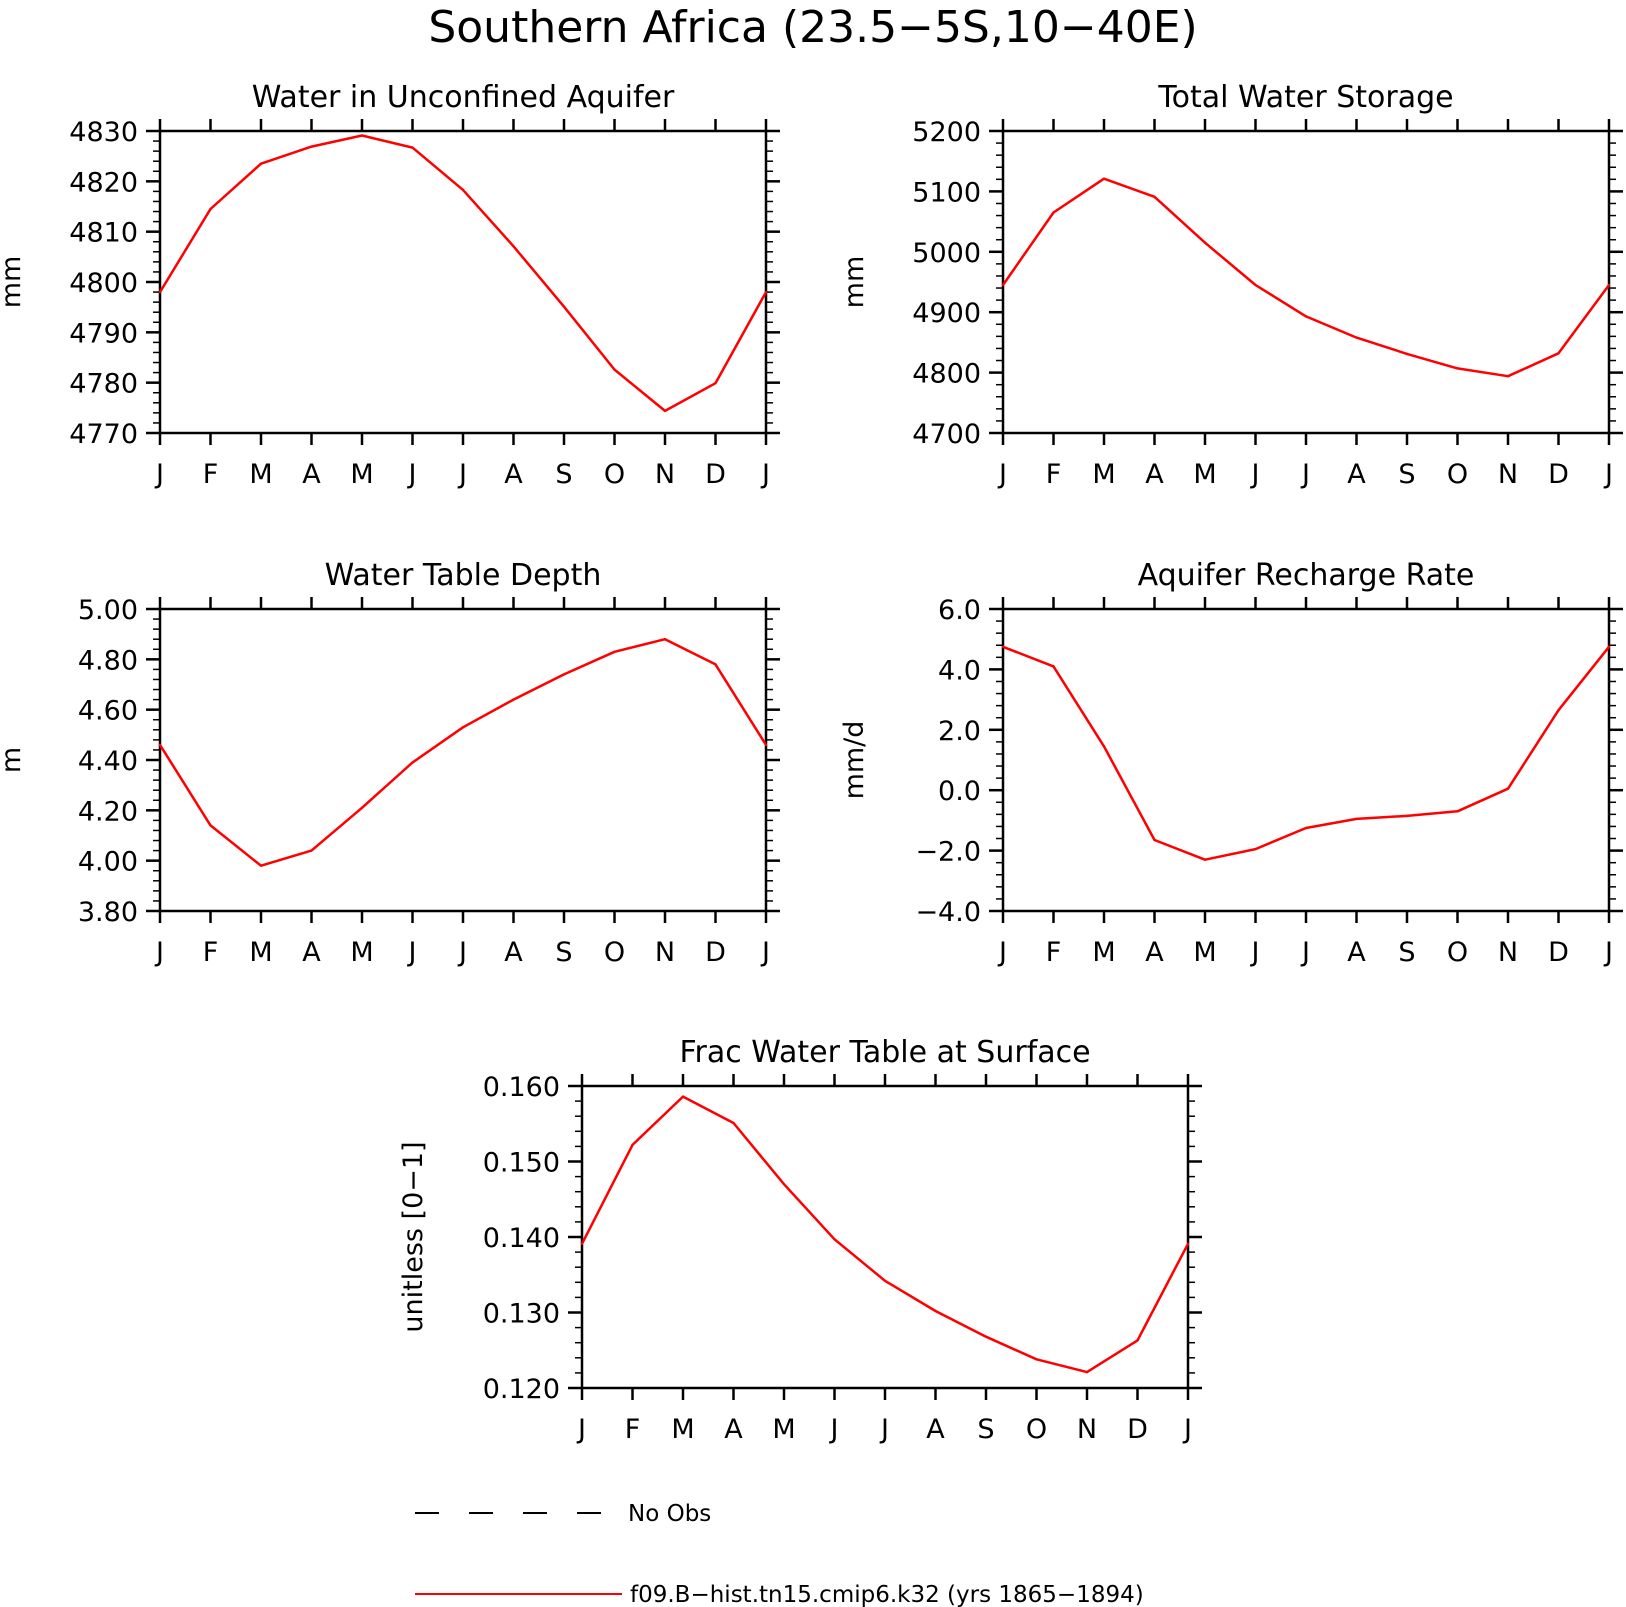 This screenshot has height=1607, width=1626. What do you see at coordinates (103, 132) in the screenshot?
I see `y-tick-label: 4830` at bounding box center [103, 132].